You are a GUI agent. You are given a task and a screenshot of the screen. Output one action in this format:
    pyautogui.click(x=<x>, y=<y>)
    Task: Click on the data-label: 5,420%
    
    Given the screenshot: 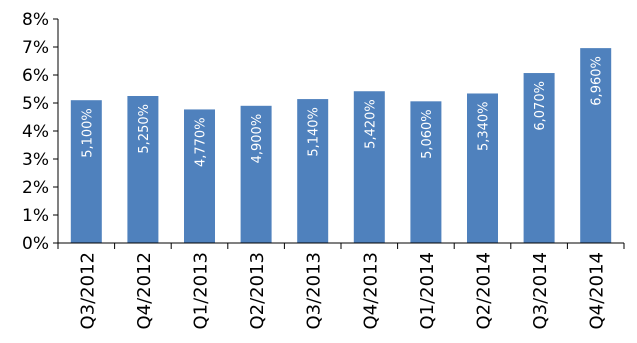 What is the action you would take?
    pyautogui.click(x=370, y=124)
    